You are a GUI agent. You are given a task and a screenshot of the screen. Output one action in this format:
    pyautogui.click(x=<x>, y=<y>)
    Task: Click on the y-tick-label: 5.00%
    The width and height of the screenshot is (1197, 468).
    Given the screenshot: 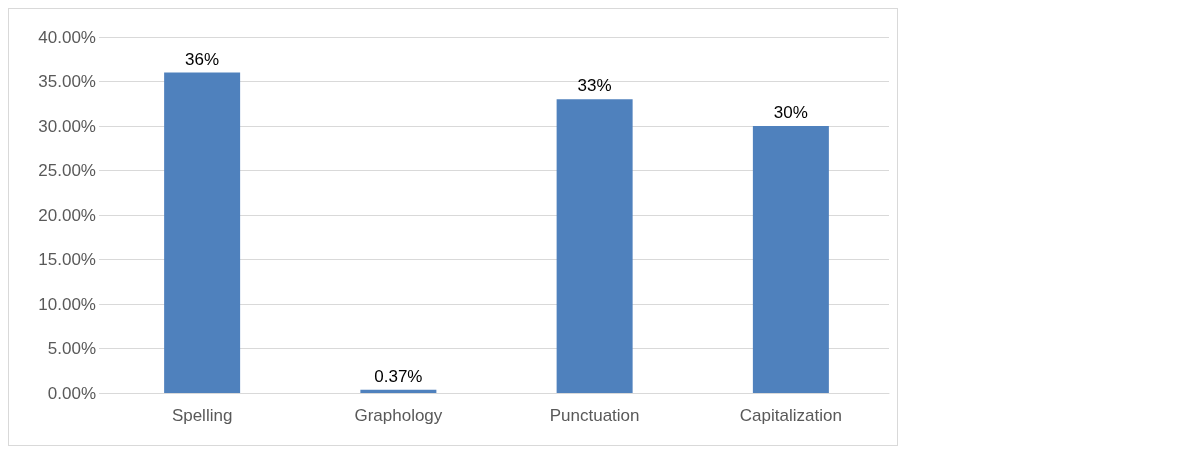 What is the action you would take?
    pyautogui.click(x=71, y=348)
    